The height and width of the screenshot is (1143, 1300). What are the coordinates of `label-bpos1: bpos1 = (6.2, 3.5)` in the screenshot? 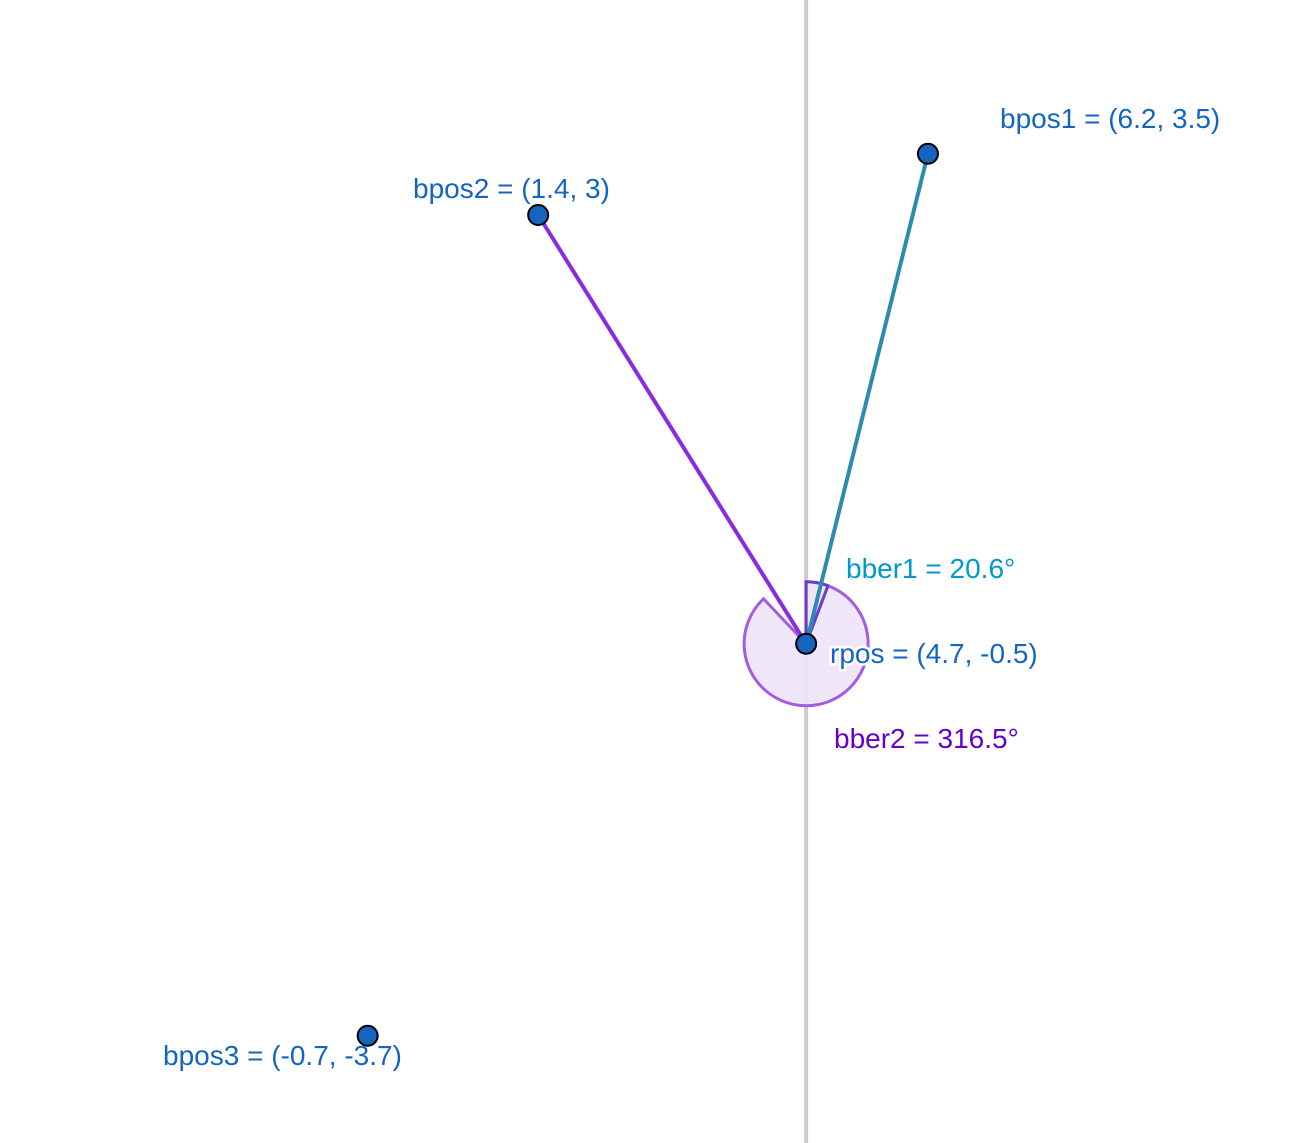 It's located at (1110, 118).